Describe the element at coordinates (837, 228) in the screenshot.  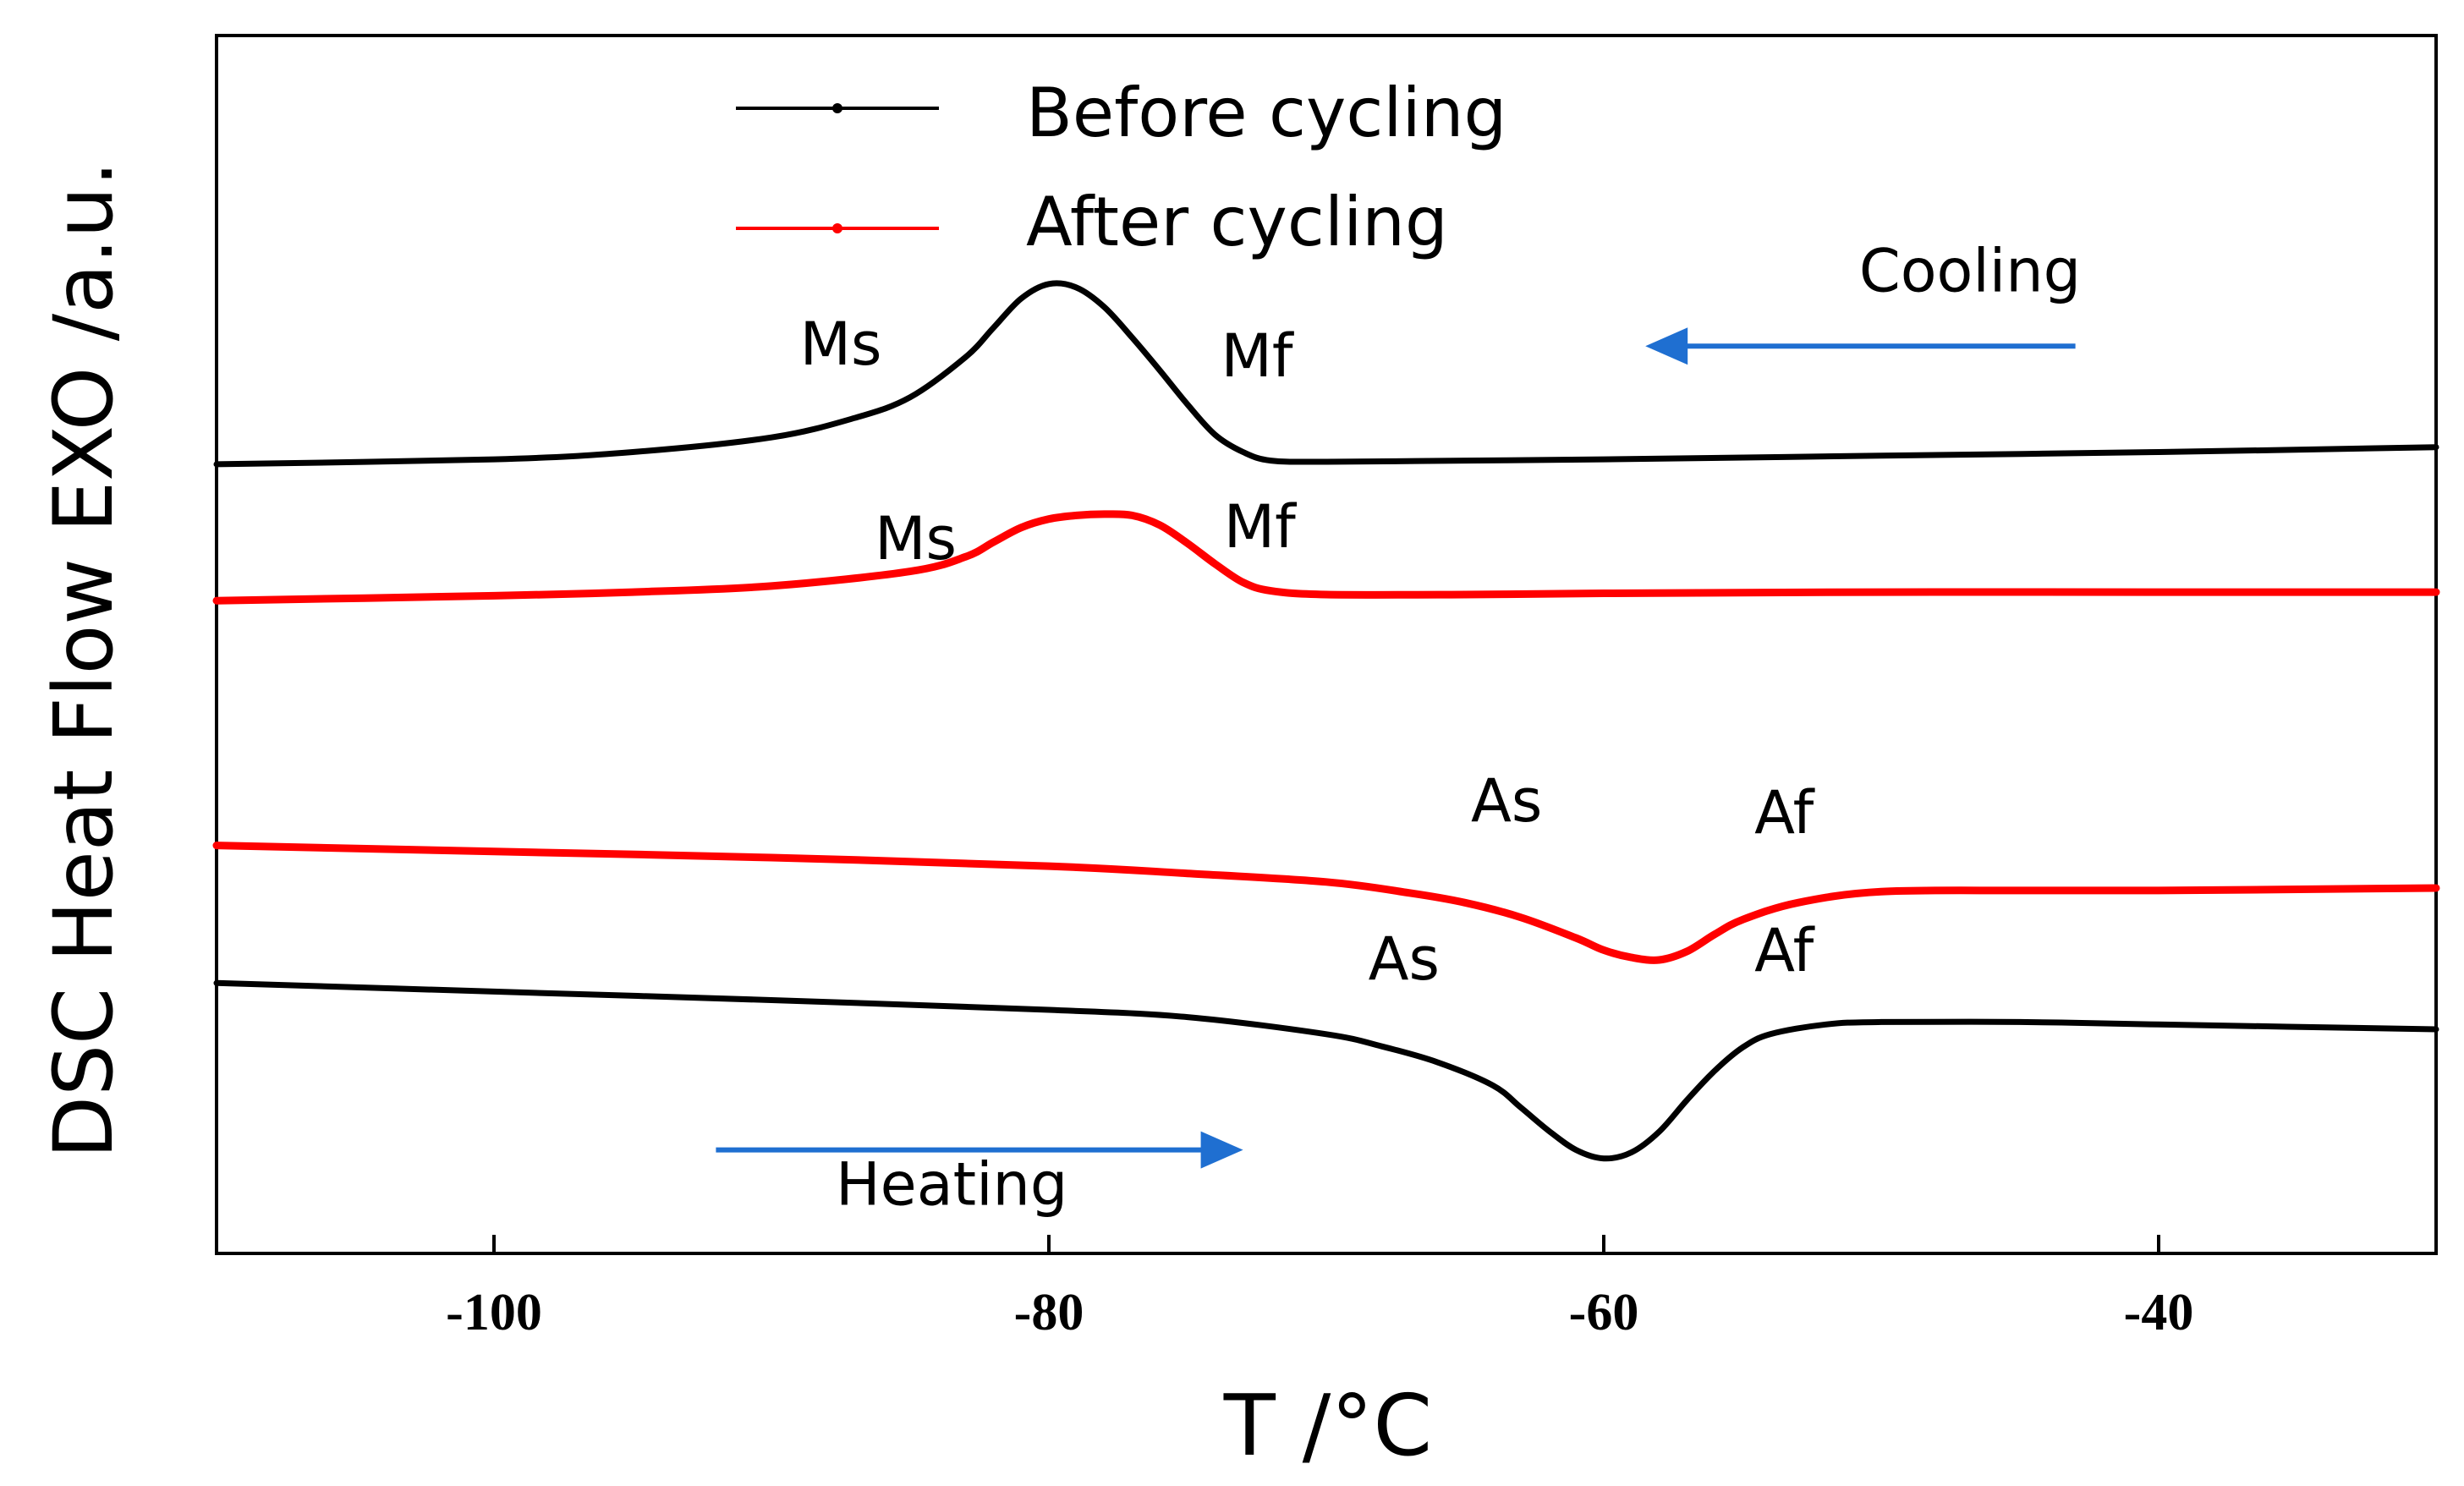
I see `legend-marker-after` at that location.